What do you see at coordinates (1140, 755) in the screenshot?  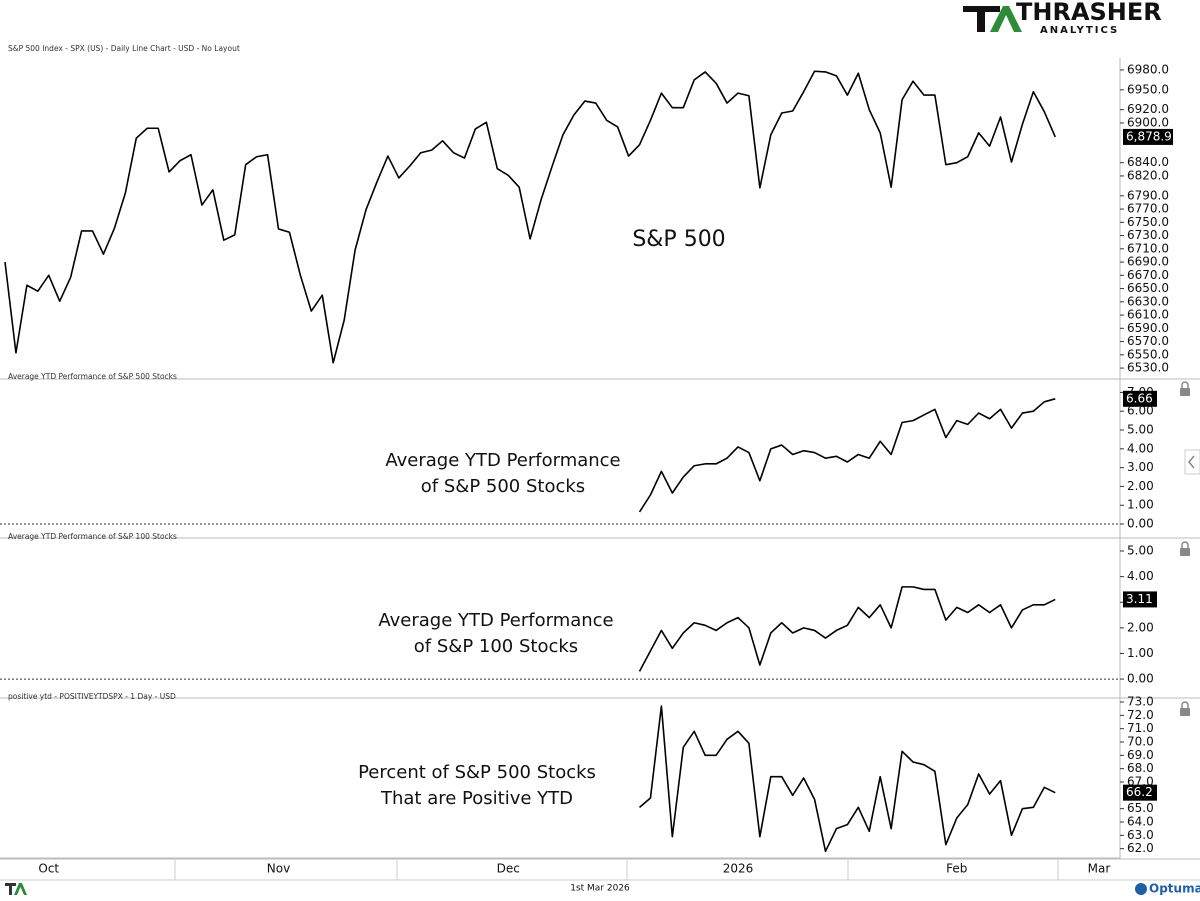 I see `y-tick-label: 69.0` at bounding box center [1140, 755].